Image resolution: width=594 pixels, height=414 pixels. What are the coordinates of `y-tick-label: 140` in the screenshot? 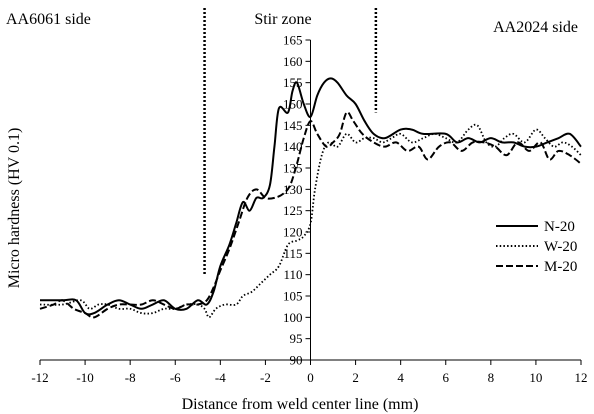 It's located at (293, 146).